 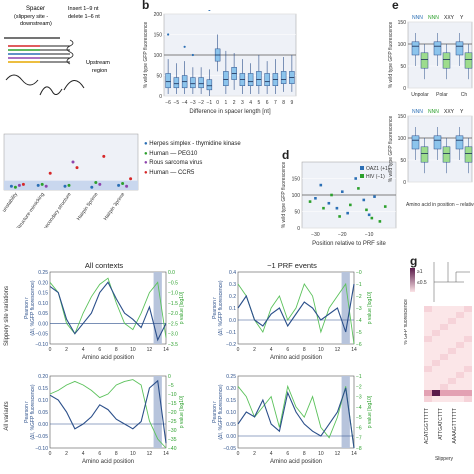 What do you see at coordinates (362, 168) in the screenshot?
I see `legend-swatch` at bounding box center [362, 168].